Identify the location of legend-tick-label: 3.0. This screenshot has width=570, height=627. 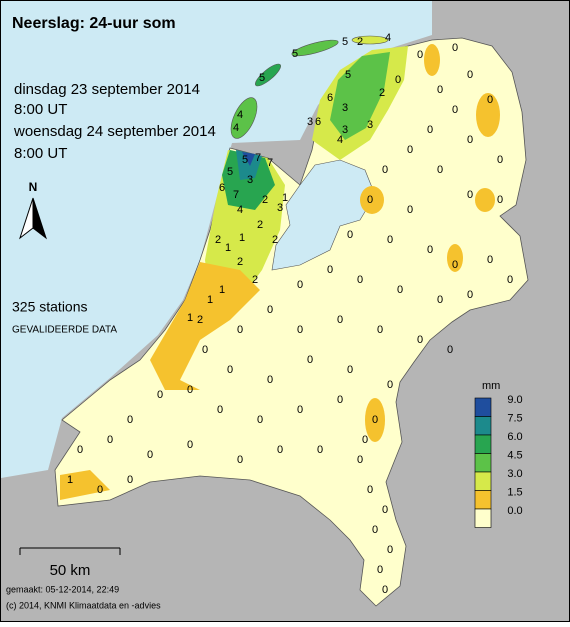
(514, 474).